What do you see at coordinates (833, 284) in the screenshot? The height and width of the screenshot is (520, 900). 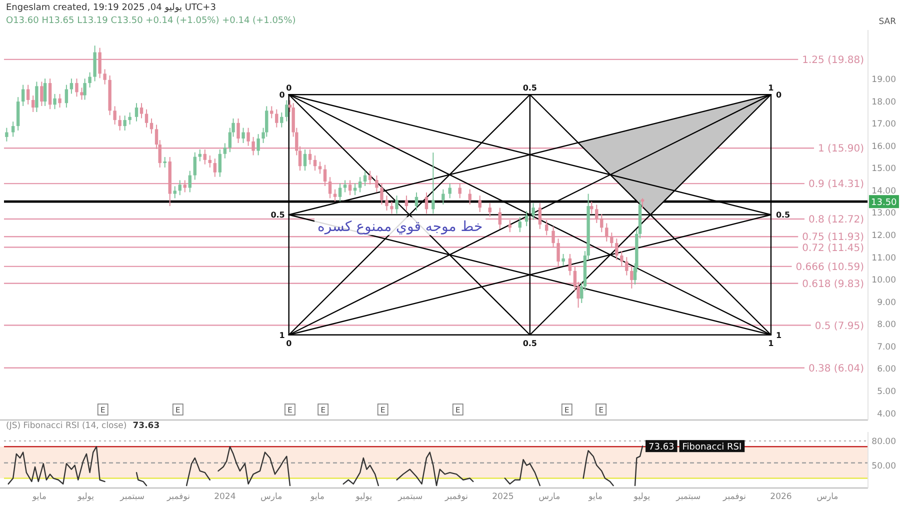 I see `ref-line-label: 0.618 (9.83)` at bounding box center [833, 284].